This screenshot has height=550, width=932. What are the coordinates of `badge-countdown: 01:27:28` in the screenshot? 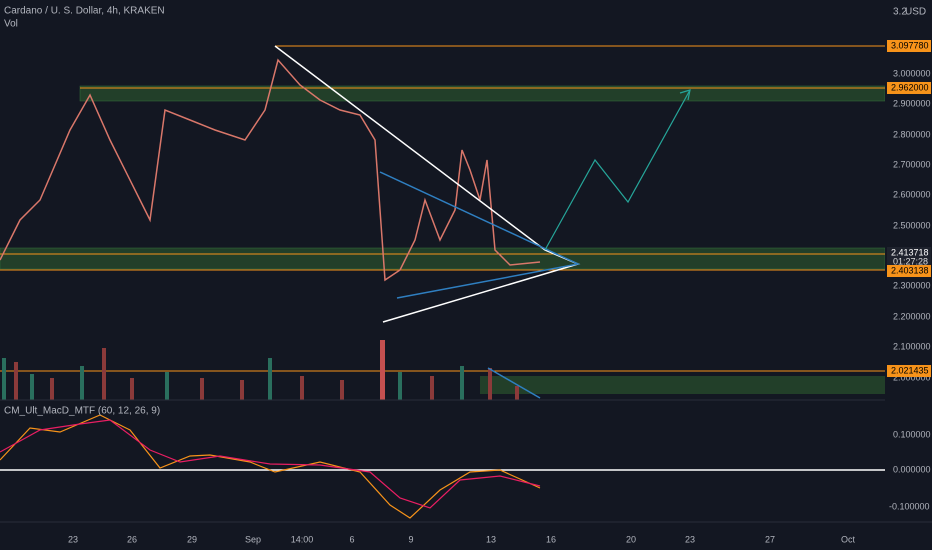 It's located at (910, 261).